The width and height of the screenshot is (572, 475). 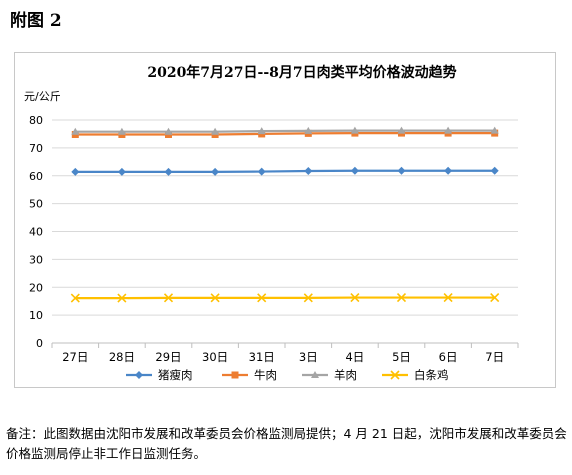 I want to click on x-tick-label: 30日, so click(x=215, y=357).